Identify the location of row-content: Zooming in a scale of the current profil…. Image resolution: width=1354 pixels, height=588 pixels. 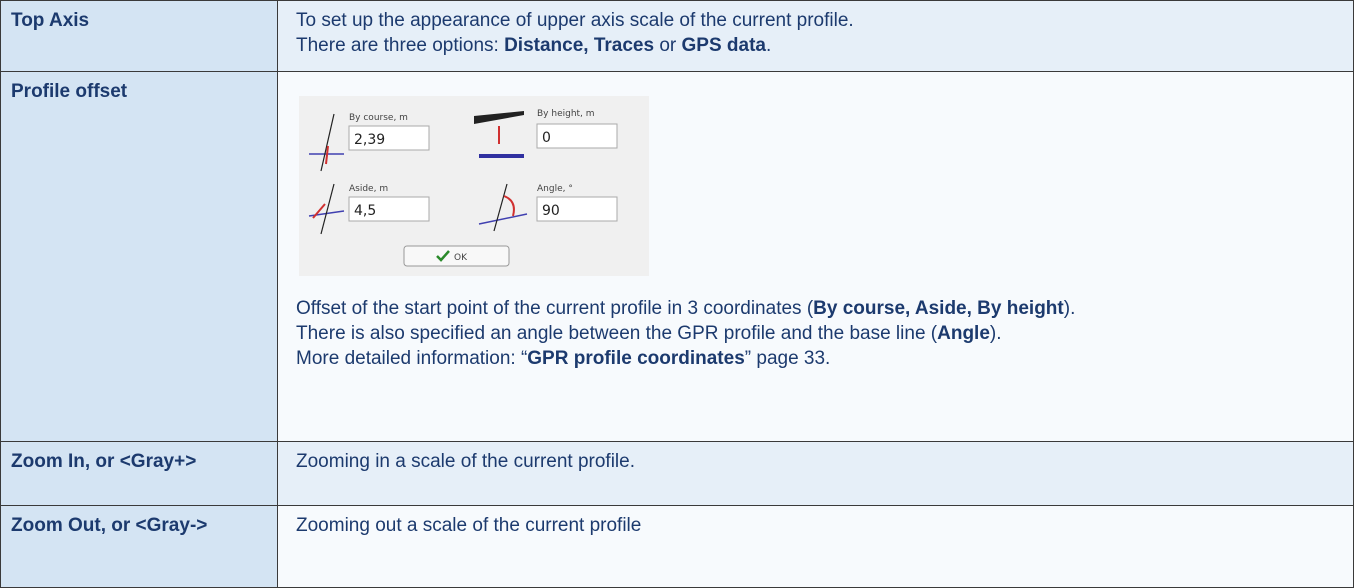
(815, 473).